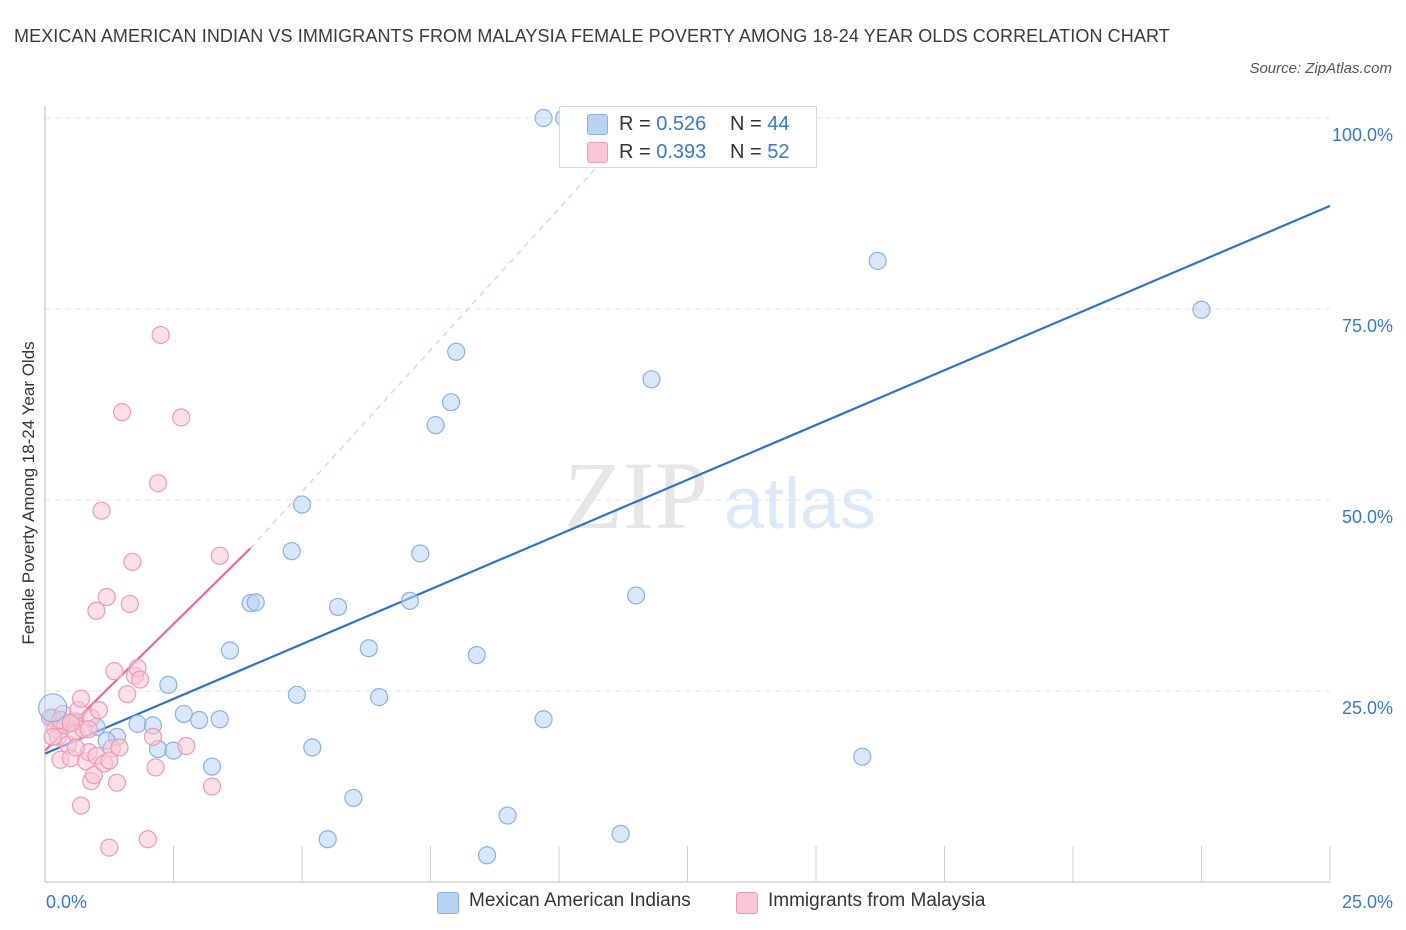 This screenshot has width=1406, height=930. Describe the element at coordinates (28, 492) in the screenshot. I see `y-axis-label: Female Poverty Among 18-24 Year Olds` at that location.